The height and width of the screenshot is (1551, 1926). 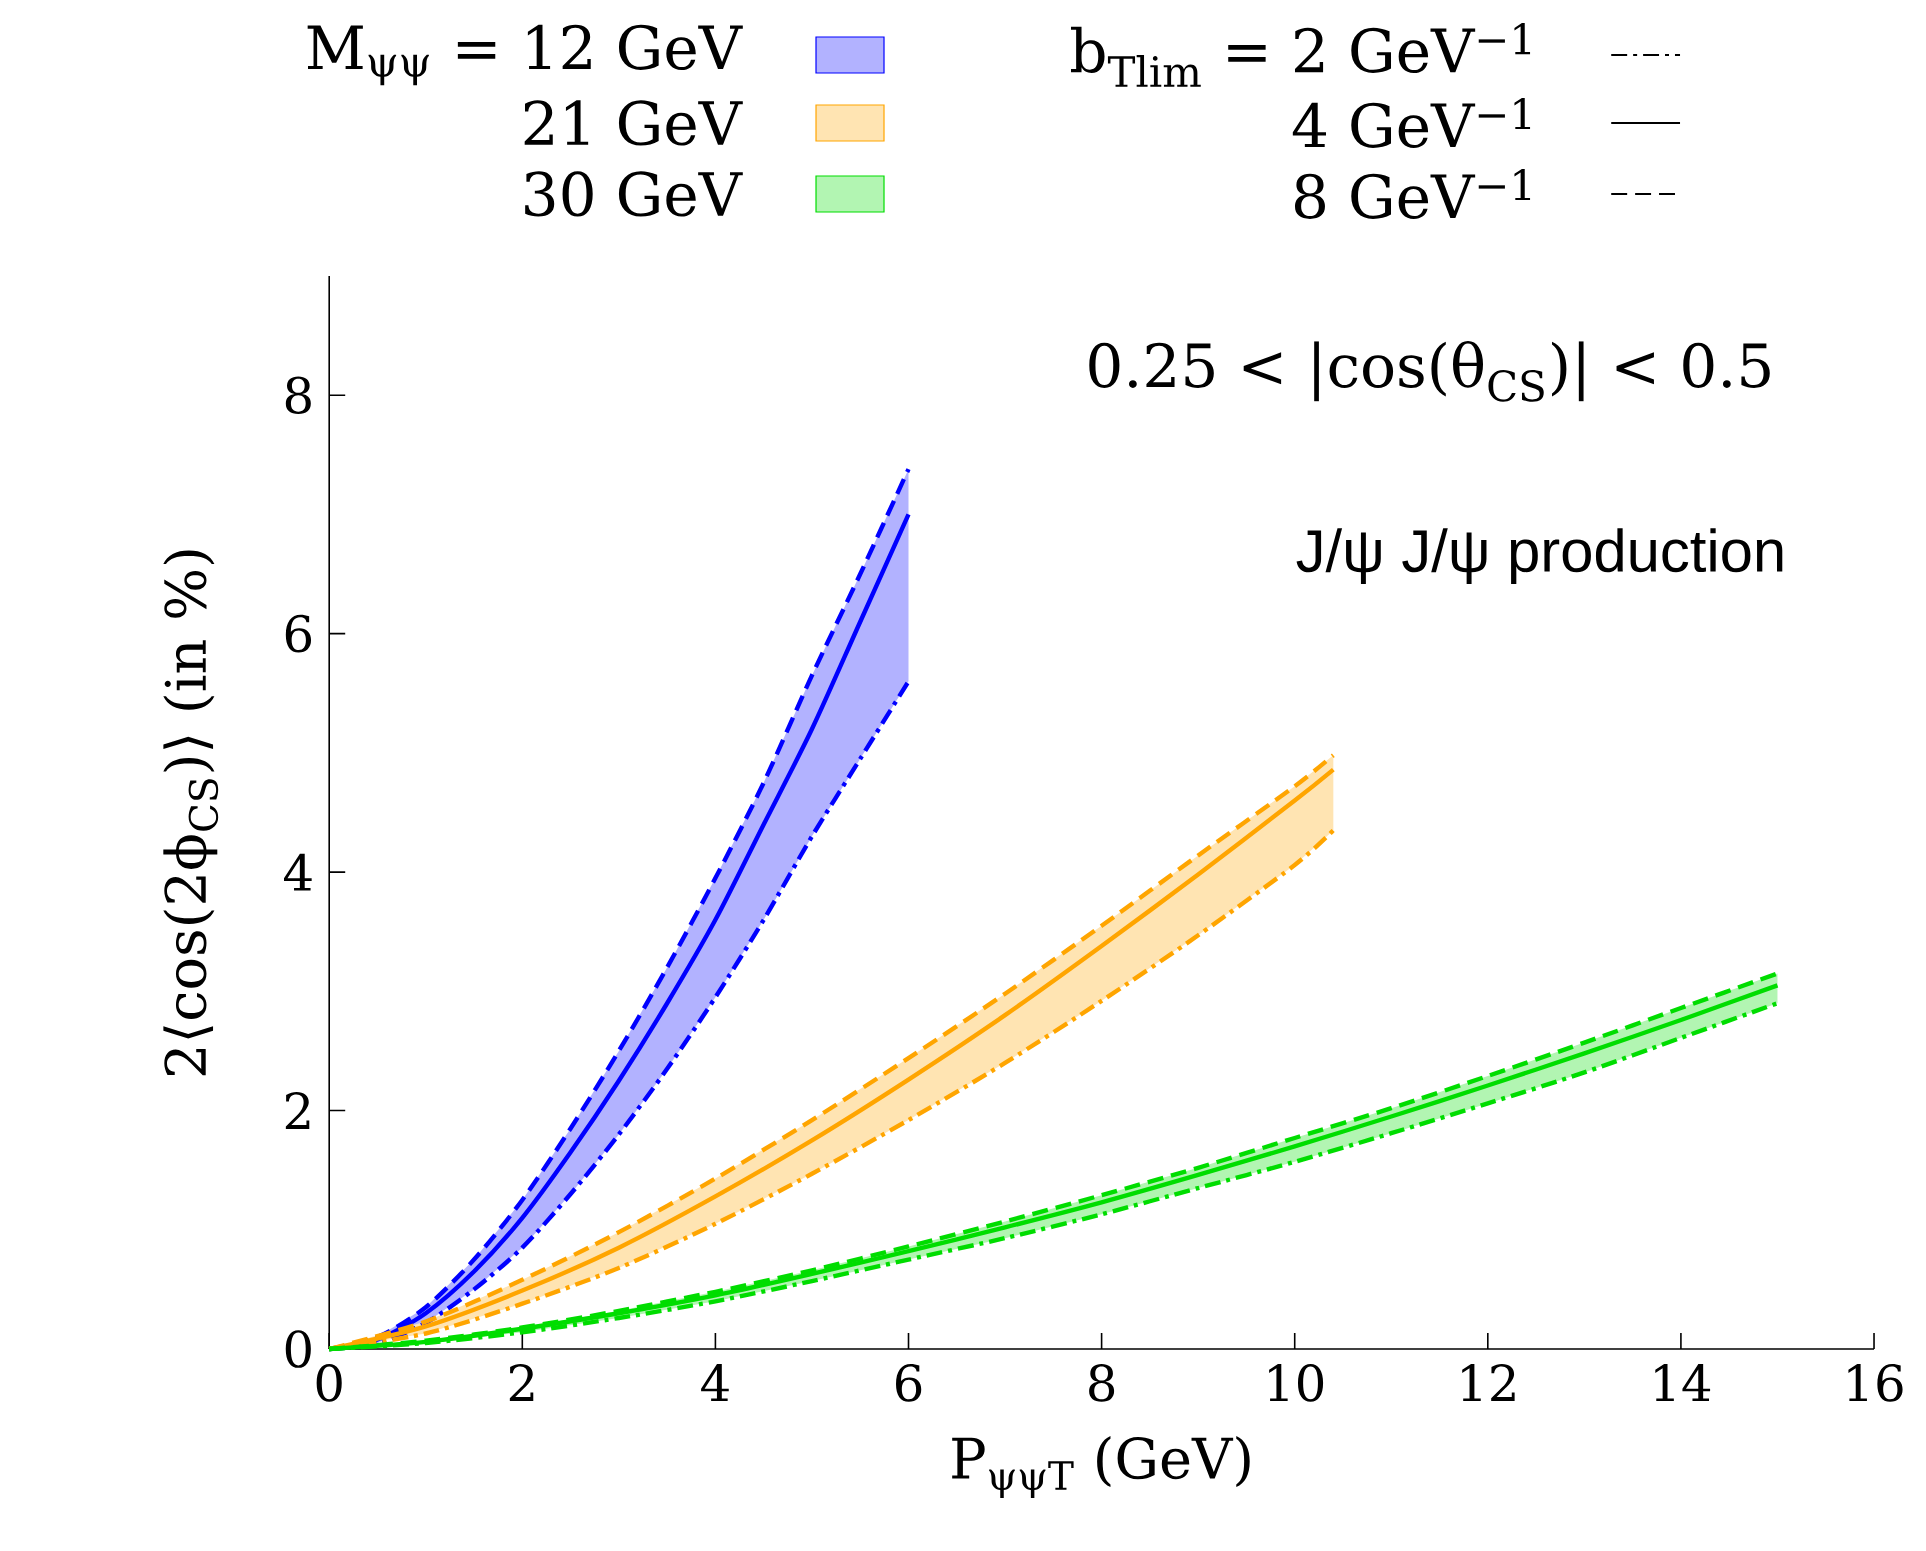 What do you see at coordinates (1101, 1467) in the screenshot?
I see `x-axis-title: P$_{ψψT}$ (GeV)` at bounding box center [1101, 1467].